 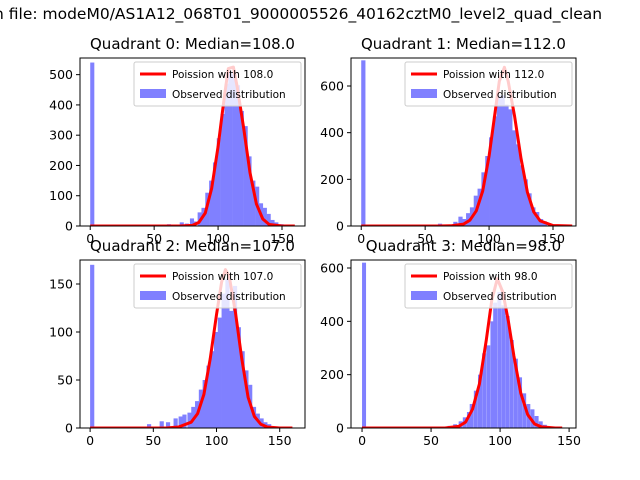 What do you see at coordinates (192, 44) in the screenshot?
I see `subplot-title: Quadrant 0: Median=108.0` at bounding box center [192, 44].